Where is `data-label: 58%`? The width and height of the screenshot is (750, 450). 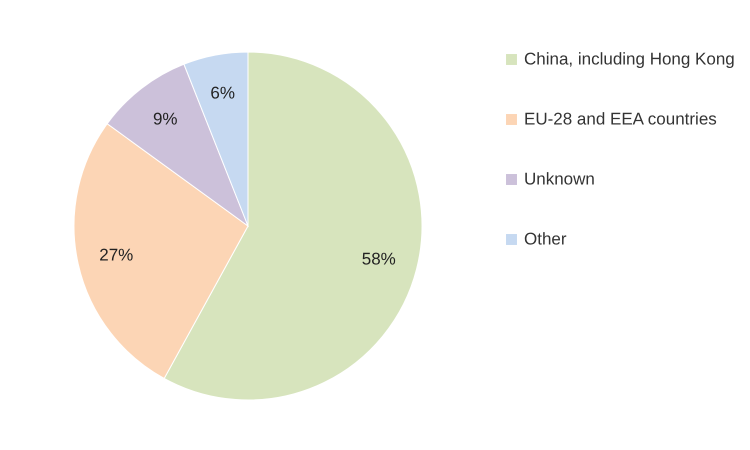 data-label: 58% is located at coordinates (379, 259).